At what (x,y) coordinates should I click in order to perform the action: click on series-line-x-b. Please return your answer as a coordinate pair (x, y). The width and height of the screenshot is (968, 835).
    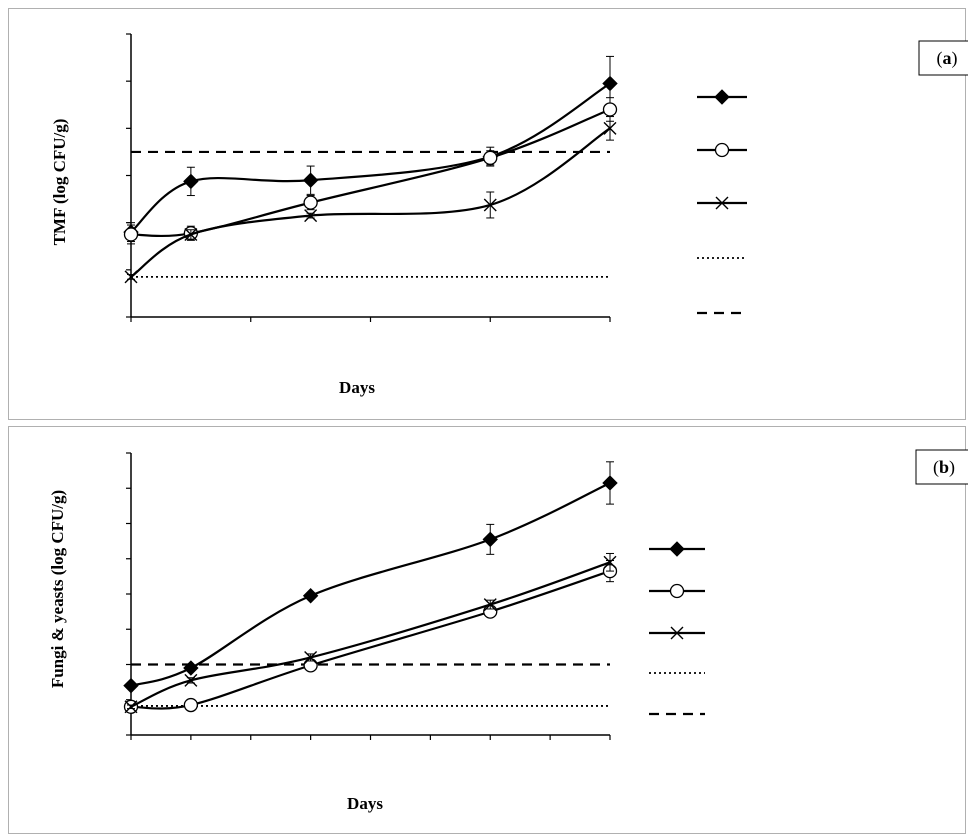
    Looking at the image, I should click on (370, 634).